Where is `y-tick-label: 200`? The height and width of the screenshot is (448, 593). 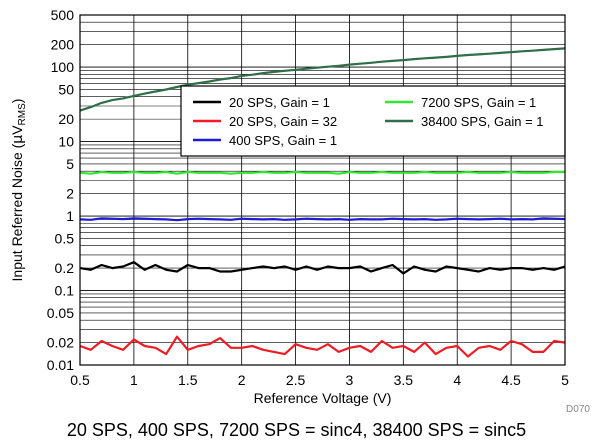 y-tick-label: 200 is located at coordinates (63, 45).